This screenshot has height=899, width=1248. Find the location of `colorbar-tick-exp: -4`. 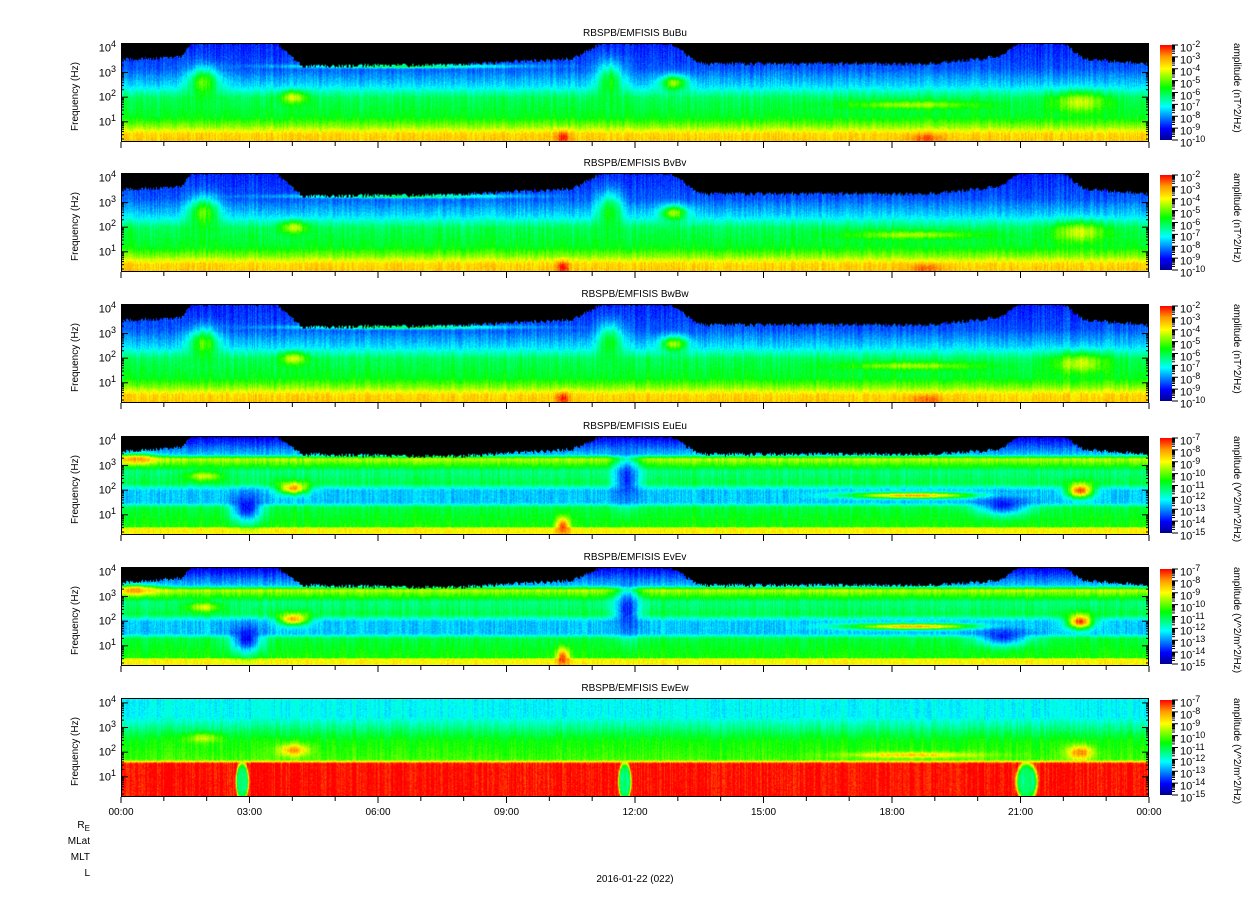

colorbar-tick-exp: -4 is located at coordinates (1196, 67).